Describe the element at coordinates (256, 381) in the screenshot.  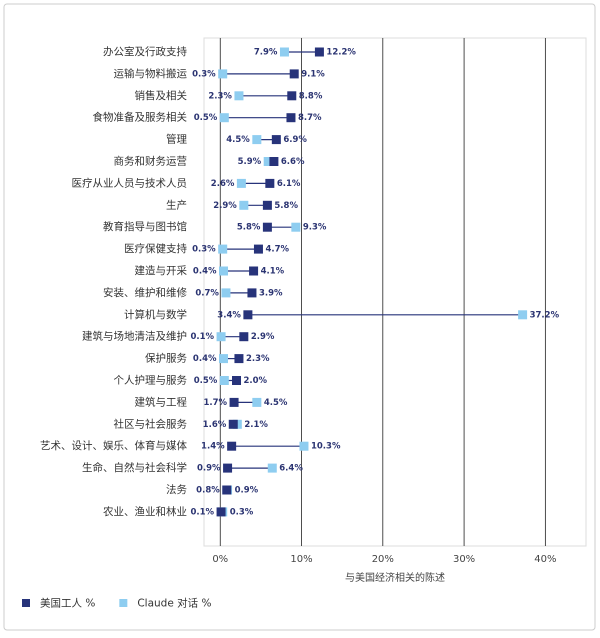
I see `value-label: 2.0%` at that location.